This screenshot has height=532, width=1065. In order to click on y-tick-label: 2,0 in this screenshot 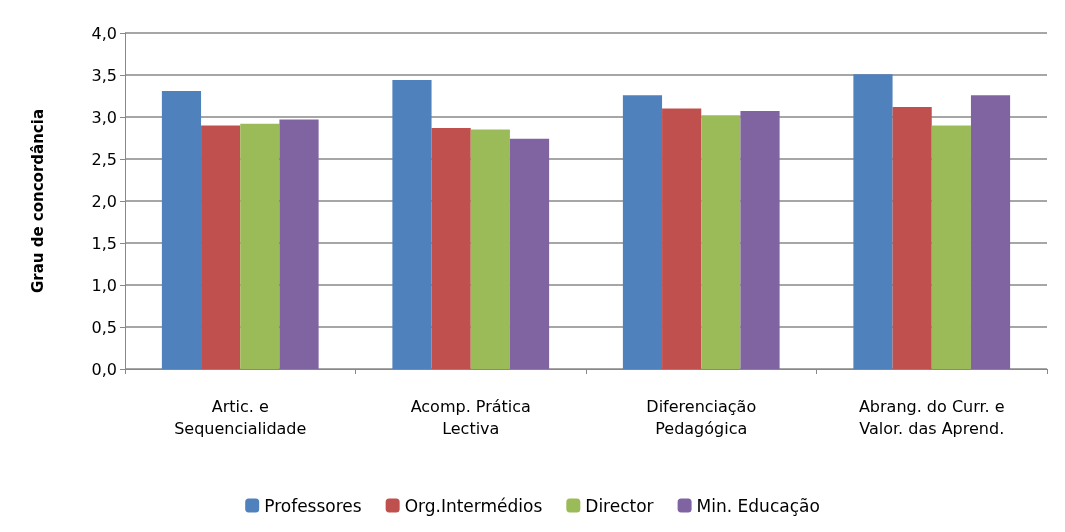, I will do `click(104, 201)`.